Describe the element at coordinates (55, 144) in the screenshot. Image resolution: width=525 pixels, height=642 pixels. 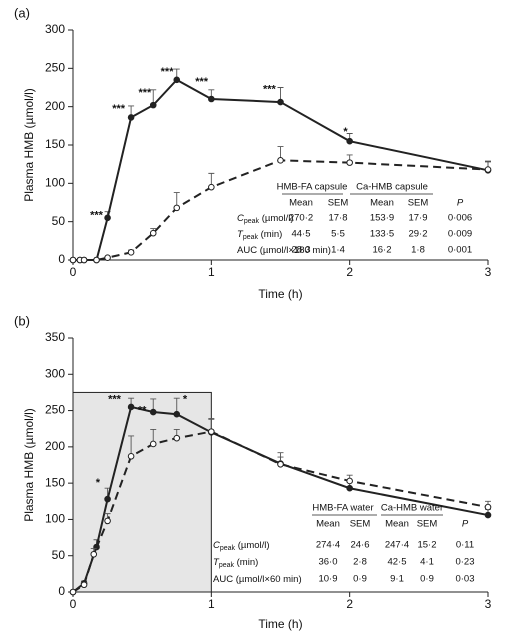
I see `y-tick-label: 150` at that location.